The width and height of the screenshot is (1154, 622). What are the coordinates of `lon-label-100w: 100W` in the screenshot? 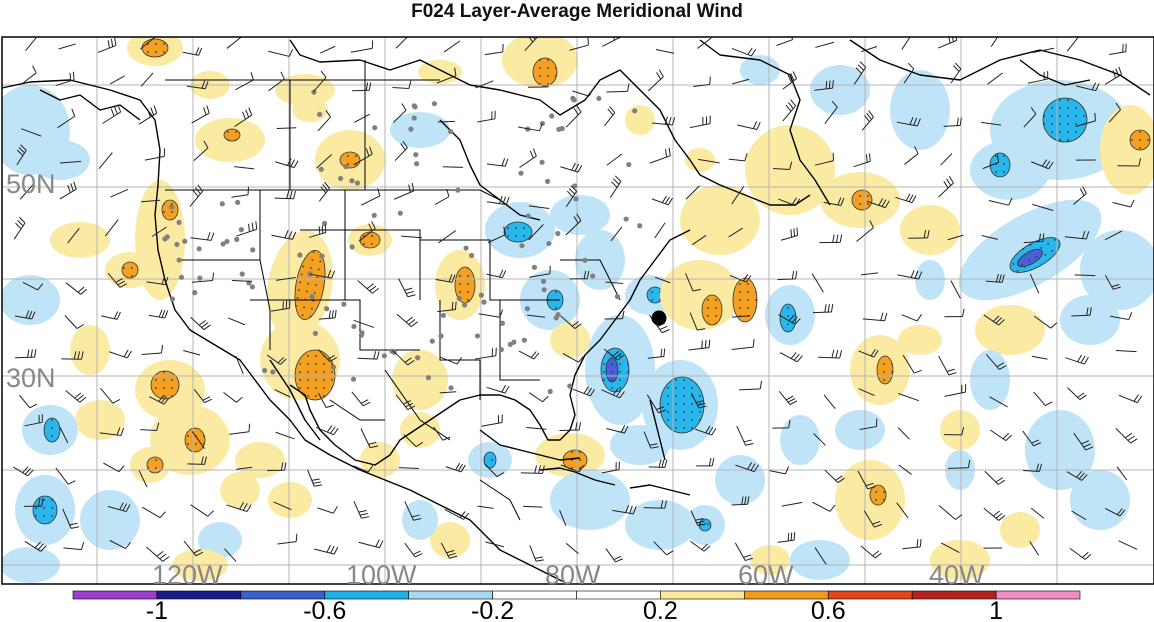 It's located at (381, 575).